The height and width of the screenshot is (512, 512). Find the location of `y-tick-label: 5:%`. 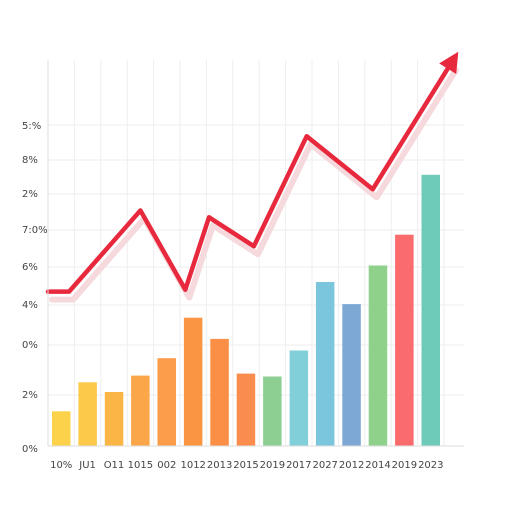

y-tick-label: 5:% is located at coordinates (31, 126).